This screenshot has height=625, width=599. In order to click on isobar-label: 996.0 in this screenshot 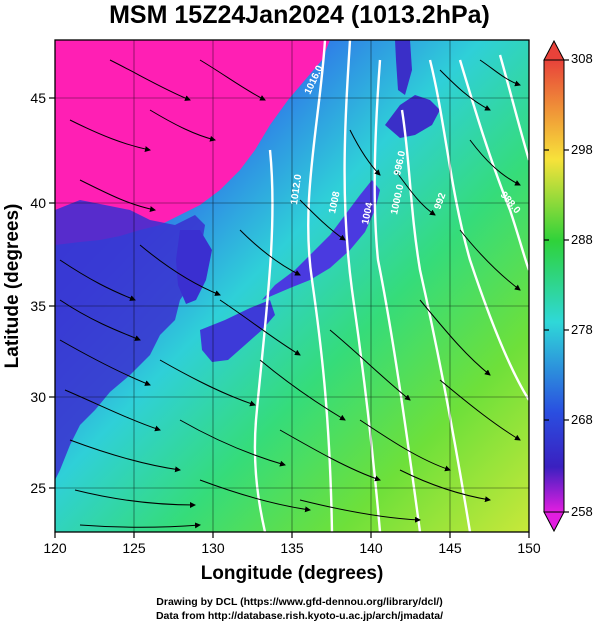, I will do `click(400, 162)`.